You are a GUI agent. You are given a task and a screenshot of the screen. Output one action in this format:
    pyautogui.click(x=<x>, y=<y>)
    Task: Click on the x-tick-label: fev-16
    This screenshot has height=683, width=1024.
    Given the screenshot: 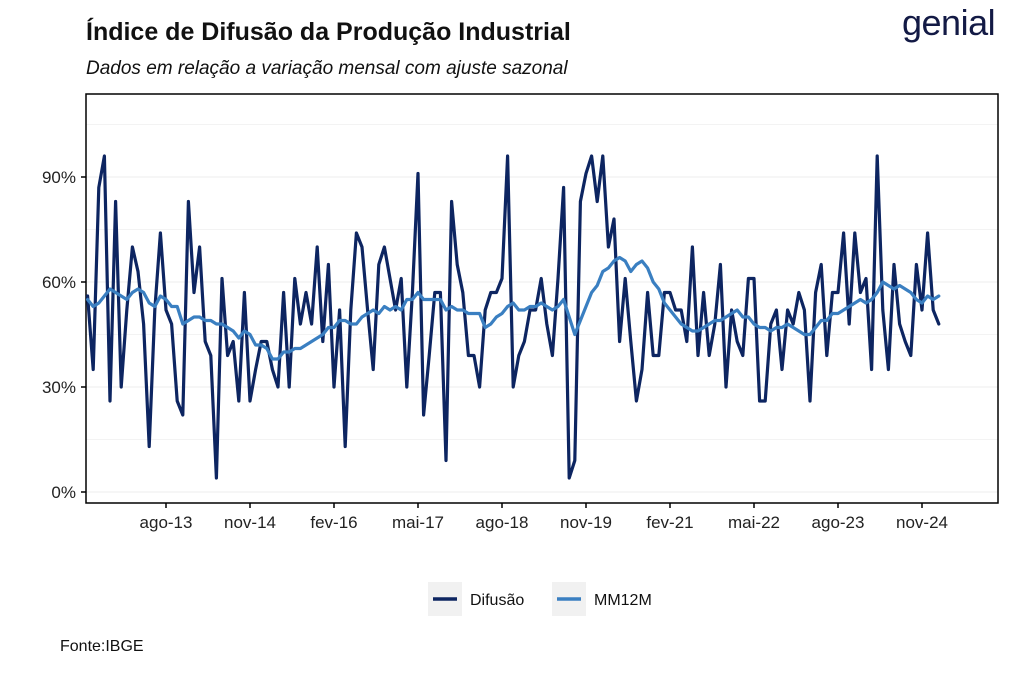 What is the action you would take?
    pyautogui.click(x=333, y=522)
    